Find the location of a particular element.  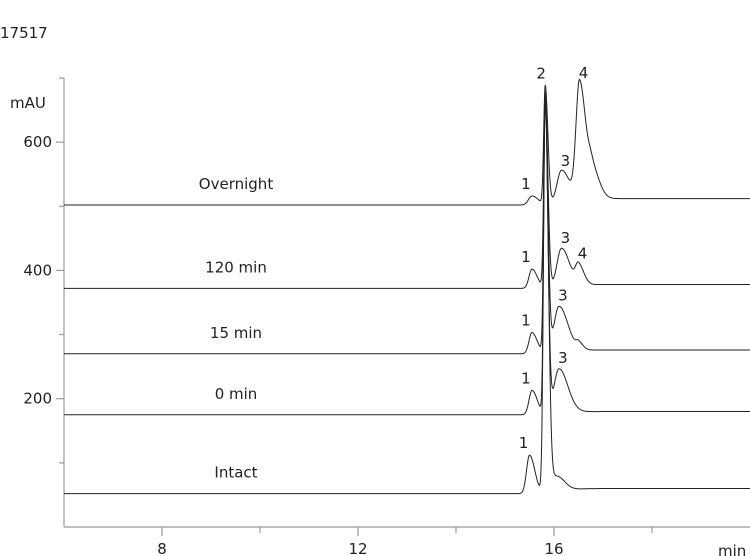

x-tick-label: 8 is located at coordinates (162, 548).